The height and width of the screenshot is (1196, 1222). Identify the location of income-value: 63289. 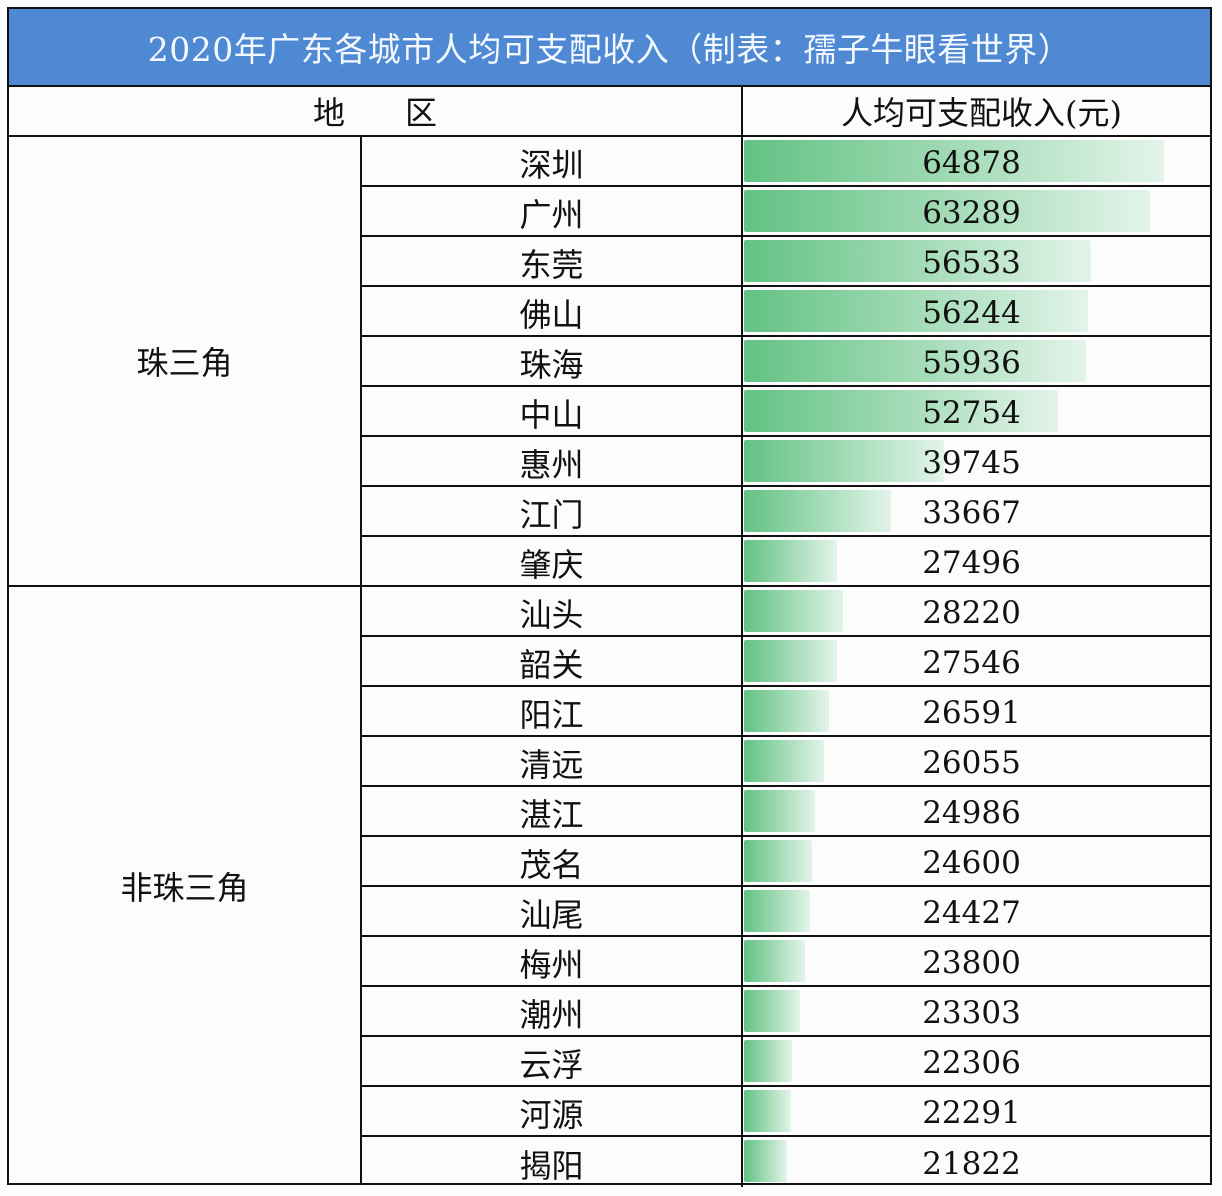
(971, 213).